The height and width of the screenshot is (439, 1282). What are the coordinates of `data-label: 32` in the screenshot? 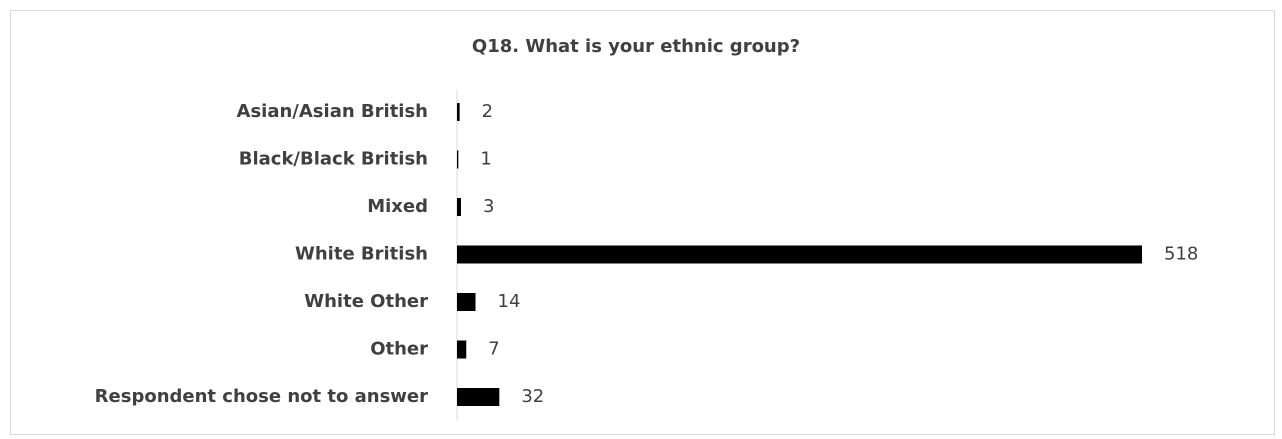 It's located at (532, 396).